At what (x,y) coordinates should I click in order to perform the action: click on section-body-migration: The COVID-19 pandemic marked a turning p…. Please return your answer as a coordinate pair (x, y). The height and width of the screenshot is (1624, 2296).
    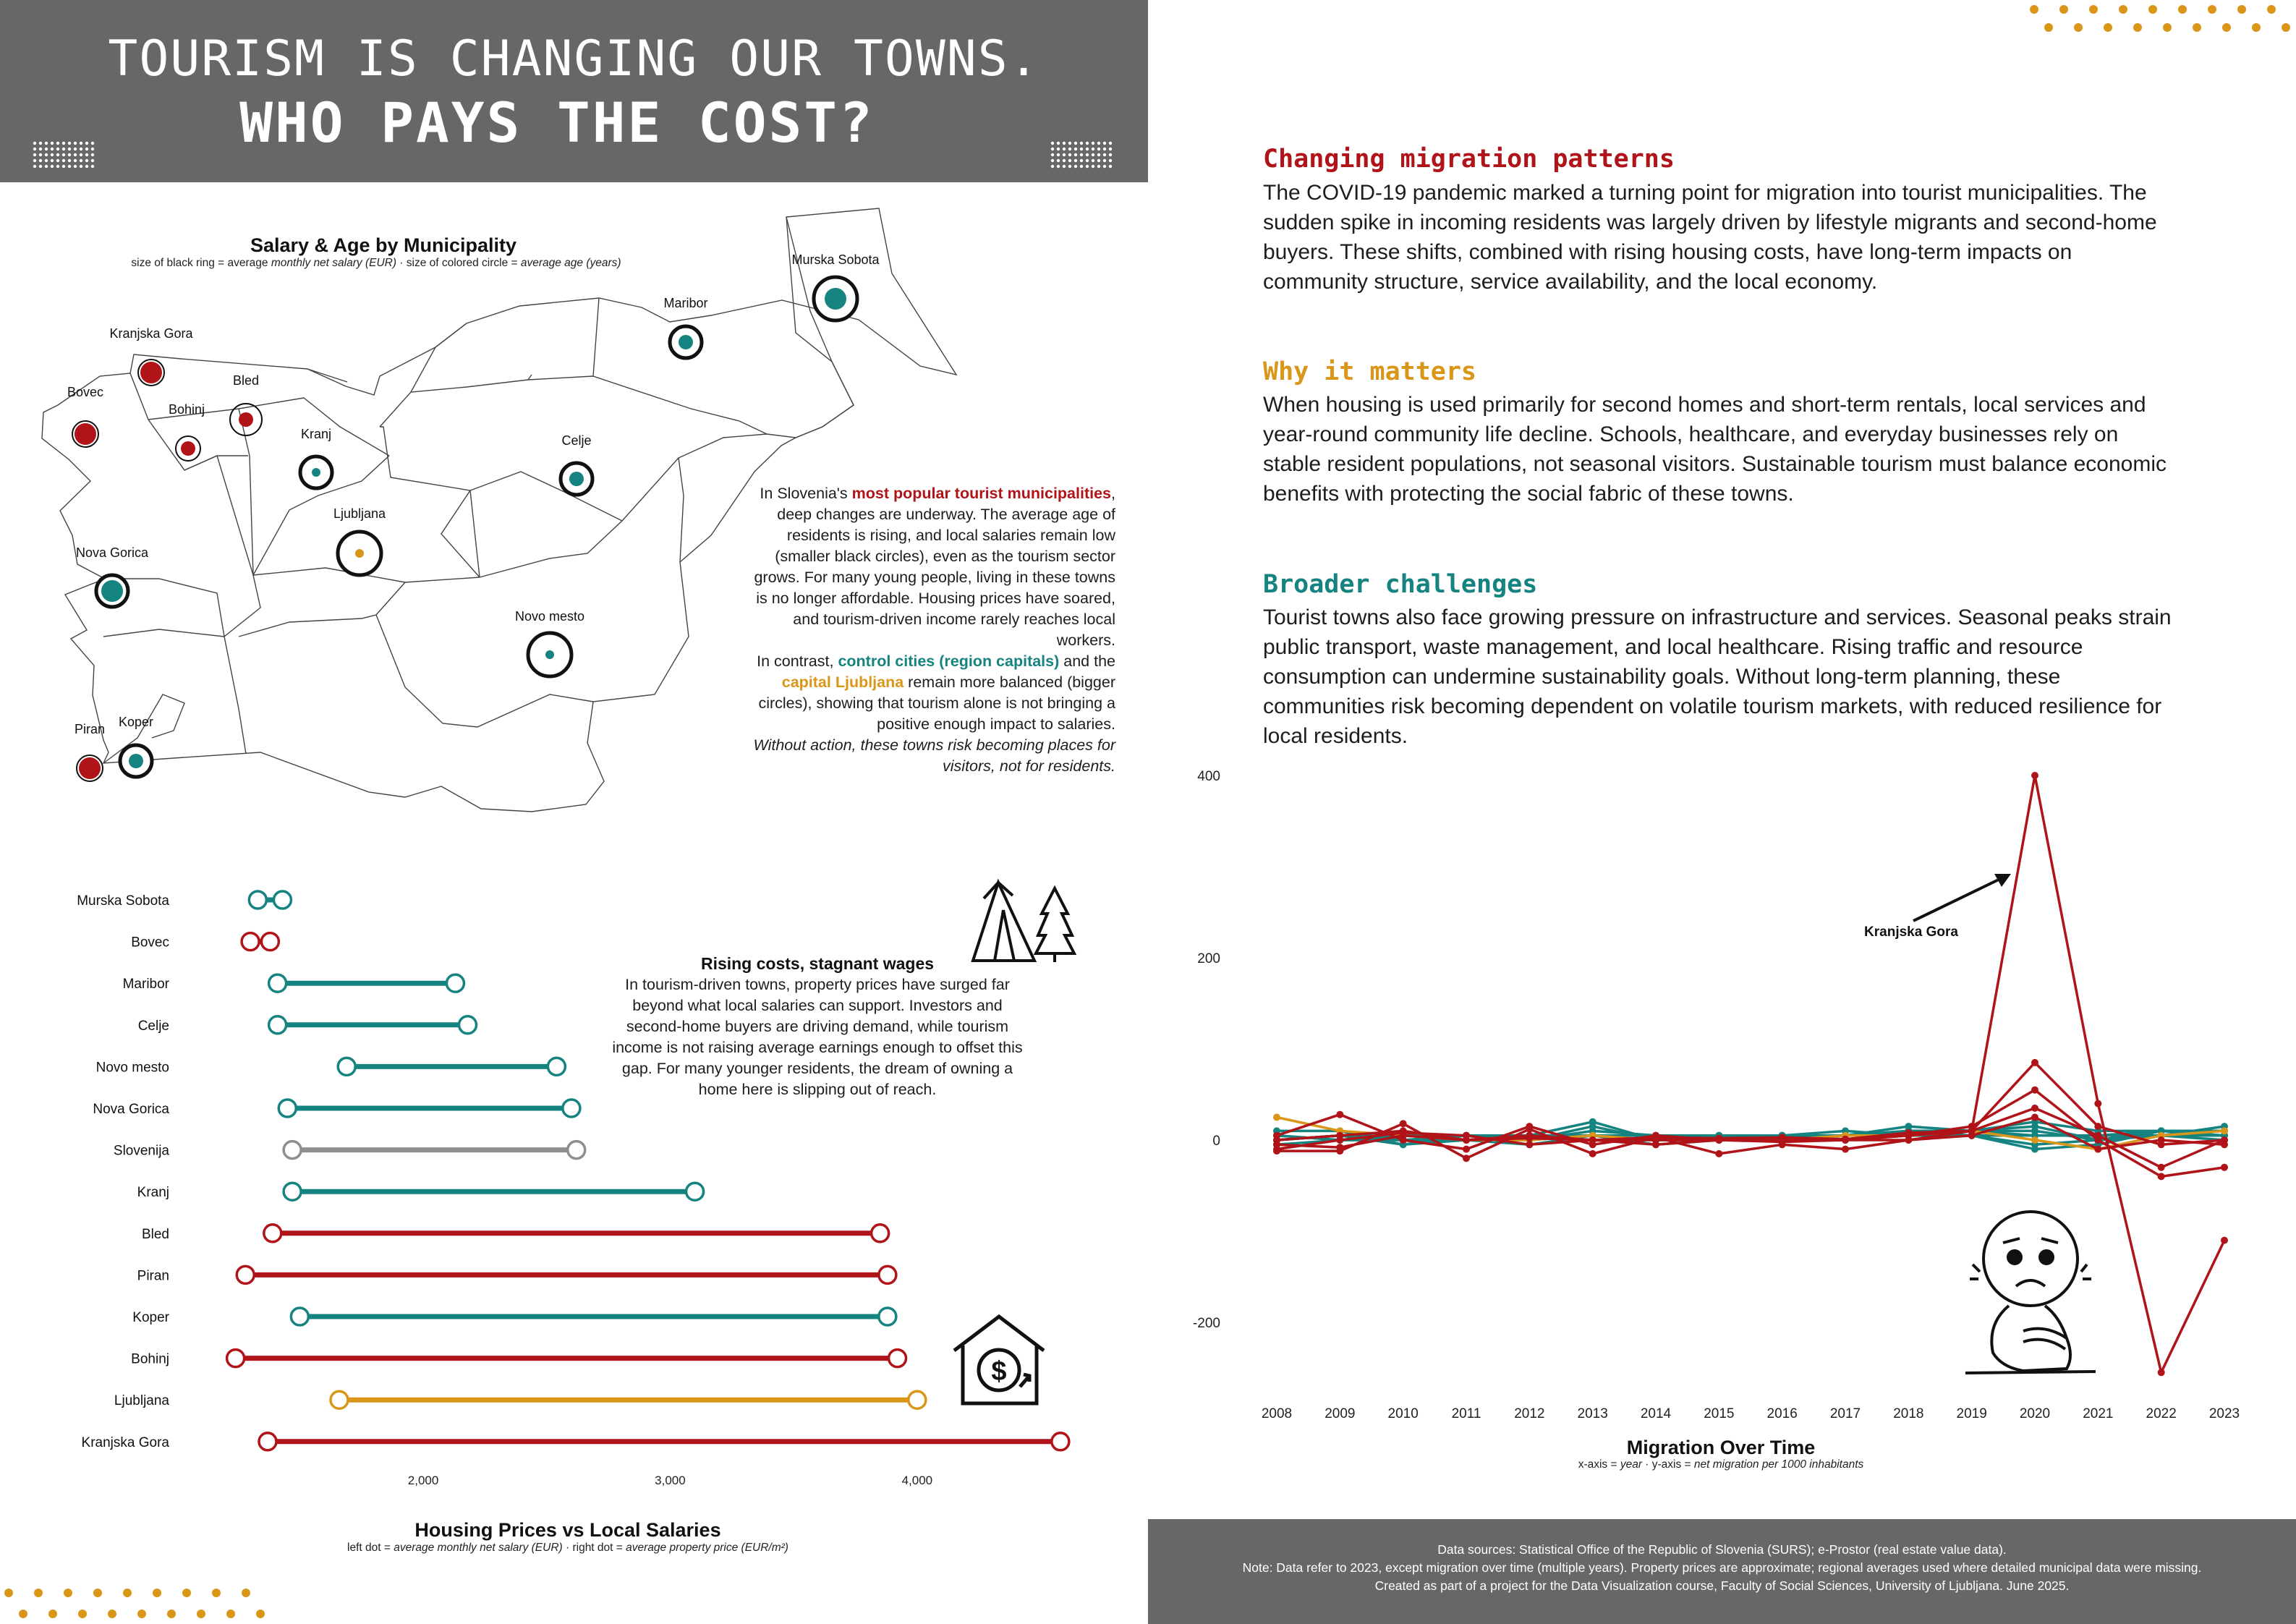
    Looking at the image, I should click on (1710, 237).